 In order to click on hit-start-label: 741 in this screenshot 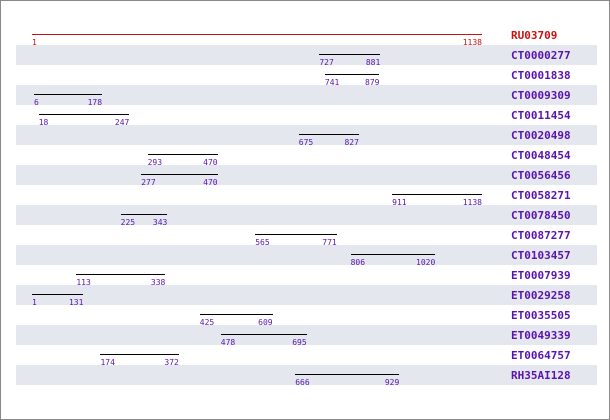, I will do `click(332, 82)`.